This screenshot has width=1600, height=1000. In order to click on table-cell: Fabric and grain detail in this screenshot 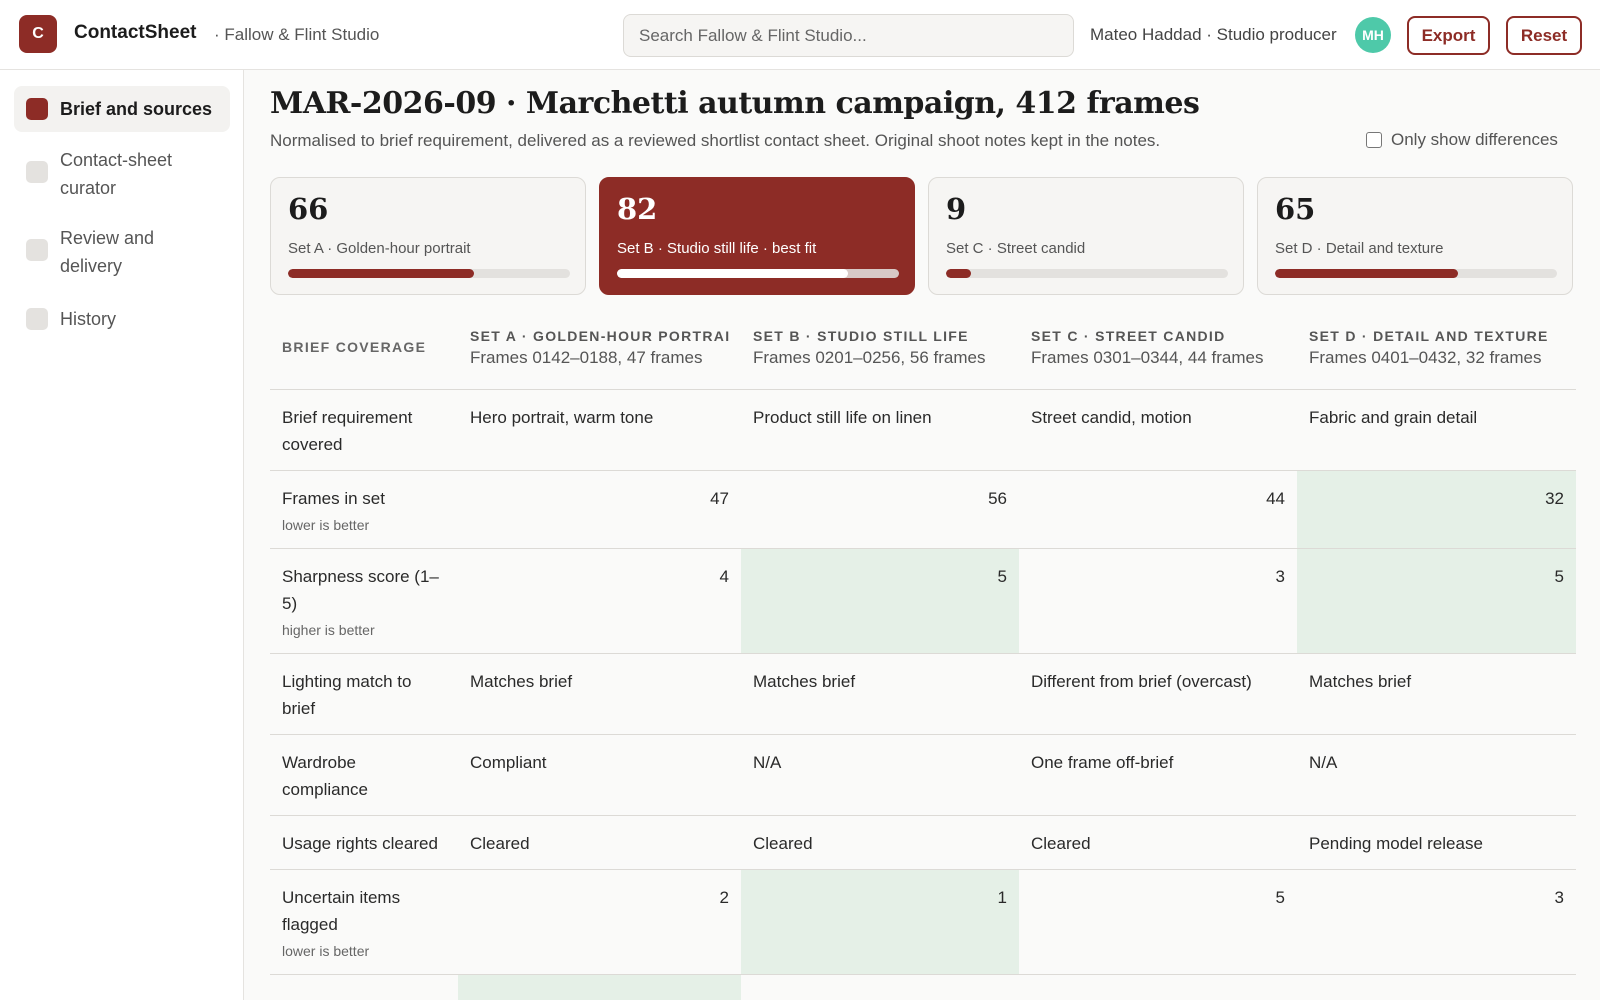, I will do `click(1393, 417)`.